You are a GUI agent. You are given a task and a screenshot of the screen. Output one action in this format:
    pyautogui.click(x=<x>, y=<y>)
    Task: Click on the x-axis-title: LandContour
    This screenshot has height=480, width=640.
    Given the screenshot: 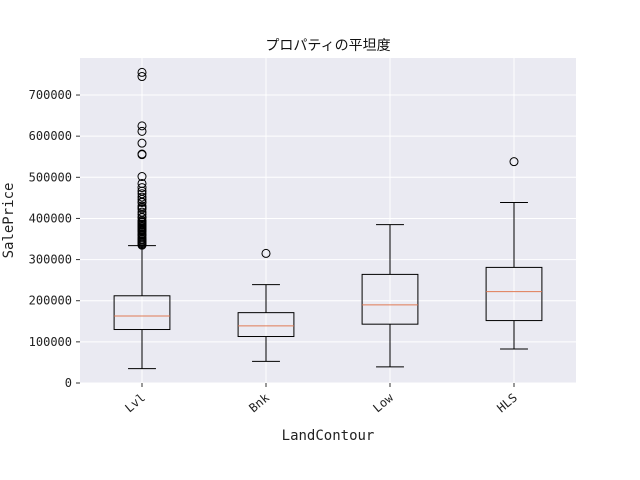 What is the action you would take?
    pyautogui.click(x=328, y=436)
    